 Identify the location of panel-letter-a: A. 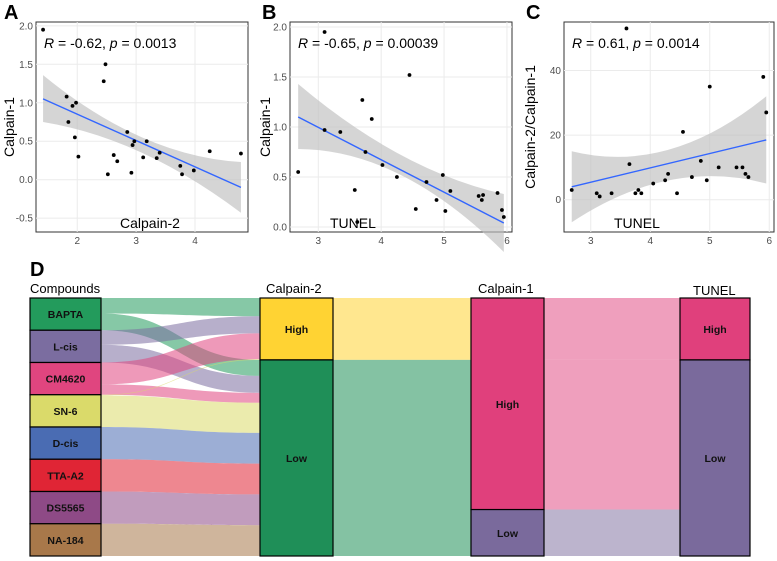
(11, 13).